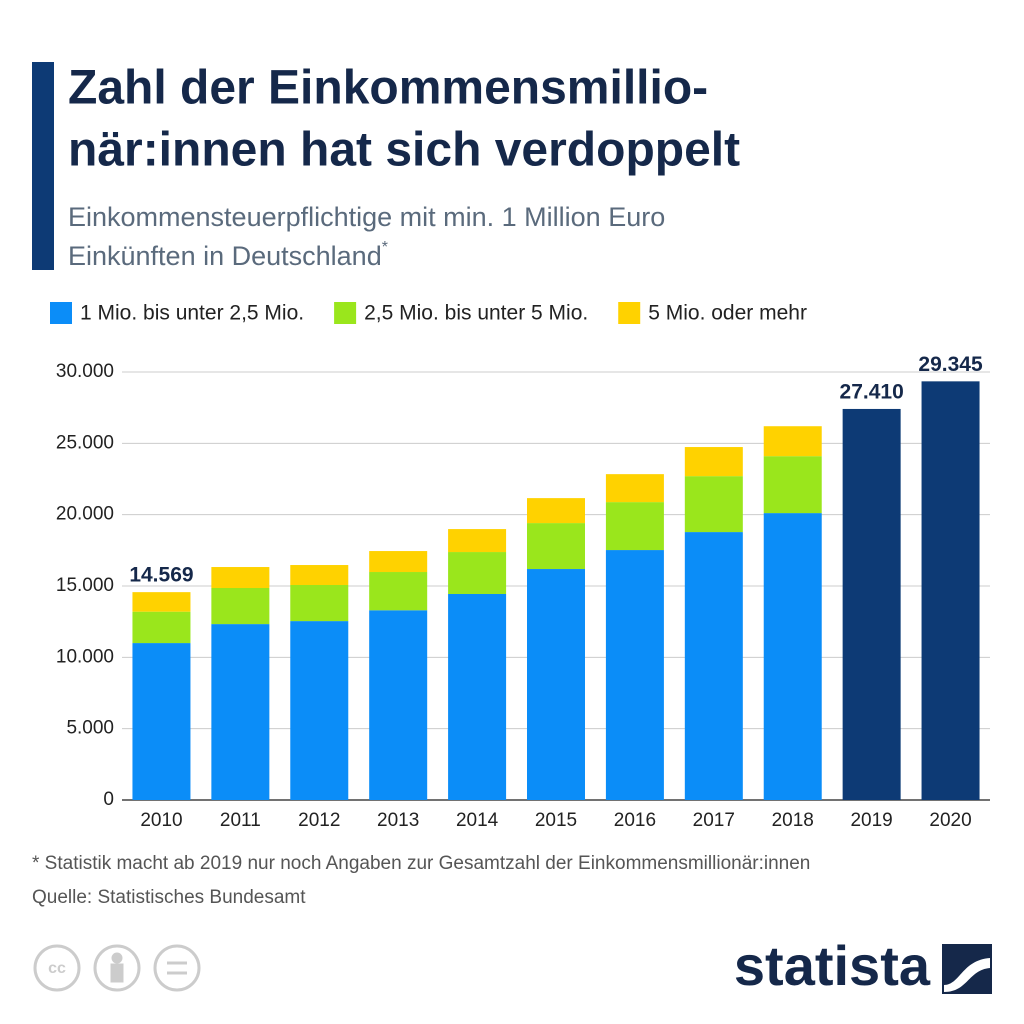 This screenshot has height=1024, width=1024. What do you see at coordinates (192, 313) in the screenshot?
I see `legend-label: 1 Mio. bis unter 2,5 Mio.` at bounding box center [192, 313].